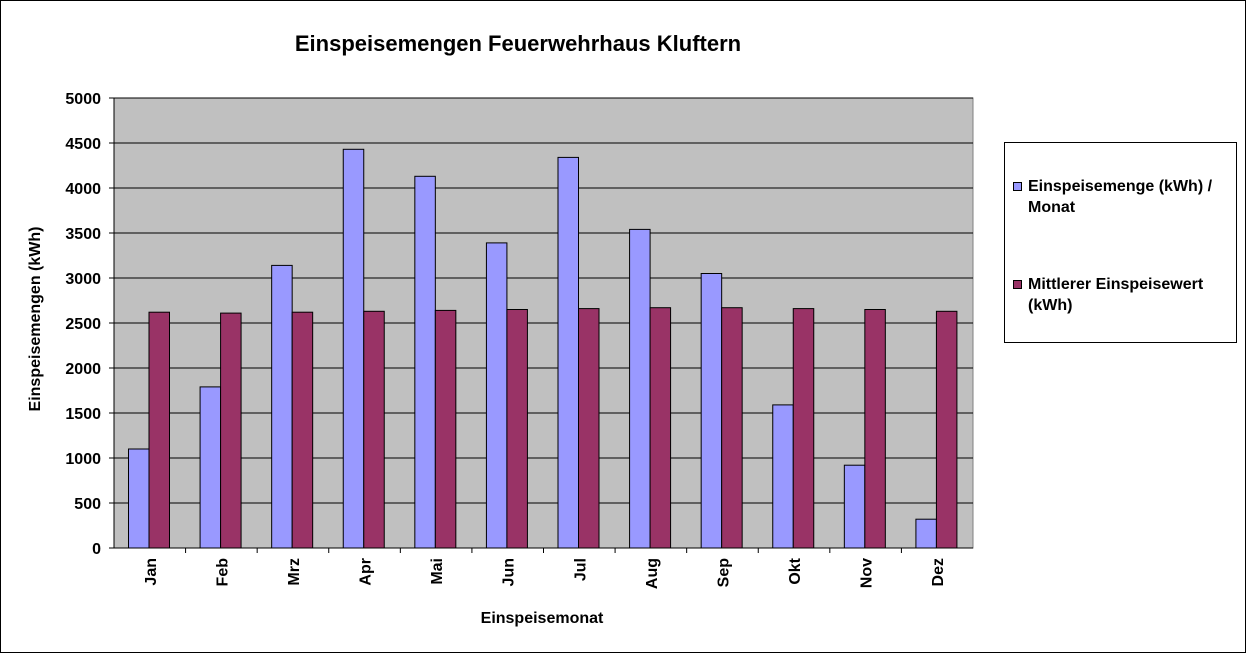  Describe the element at coordinates (938, 572) in the screenshot. I see `x-tick-label: Dez` at that location.